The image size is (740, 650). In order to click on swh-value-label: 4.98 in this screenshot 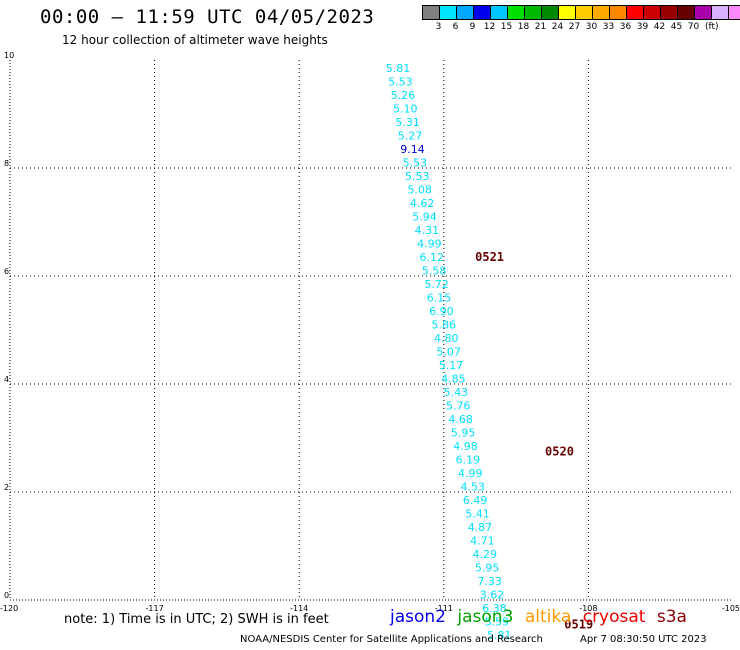, I will do `click(465, 446)`.